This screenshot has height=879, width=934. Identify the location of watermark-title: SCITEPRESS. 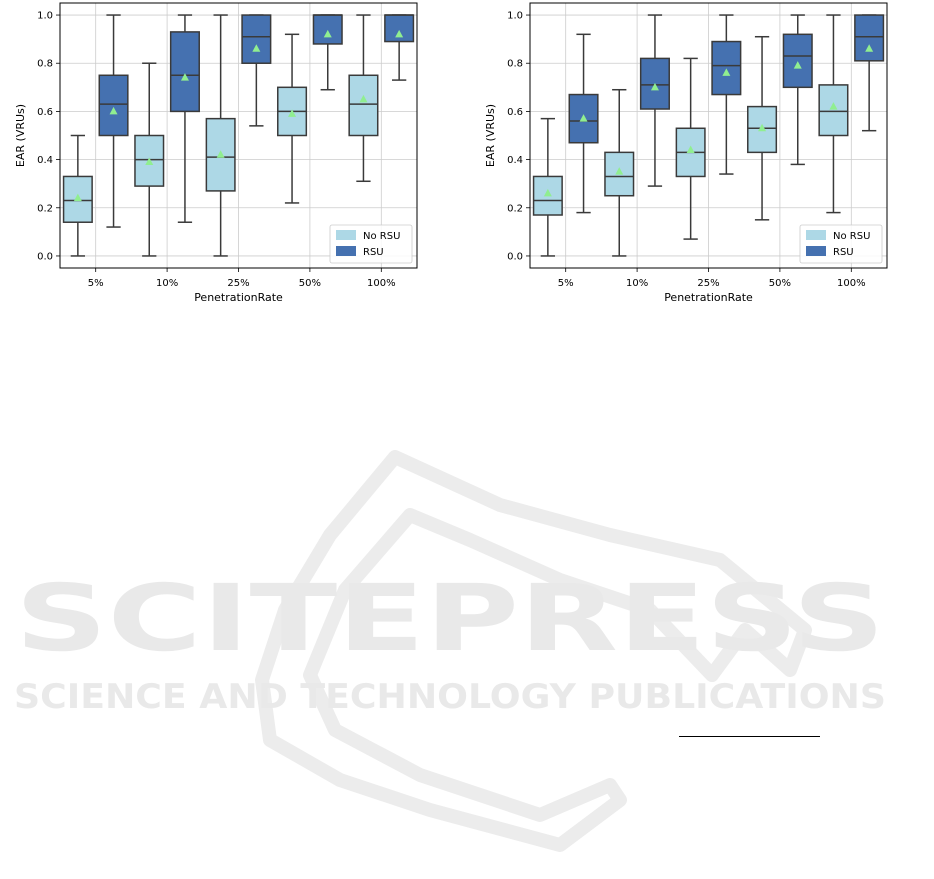
(450, 618).